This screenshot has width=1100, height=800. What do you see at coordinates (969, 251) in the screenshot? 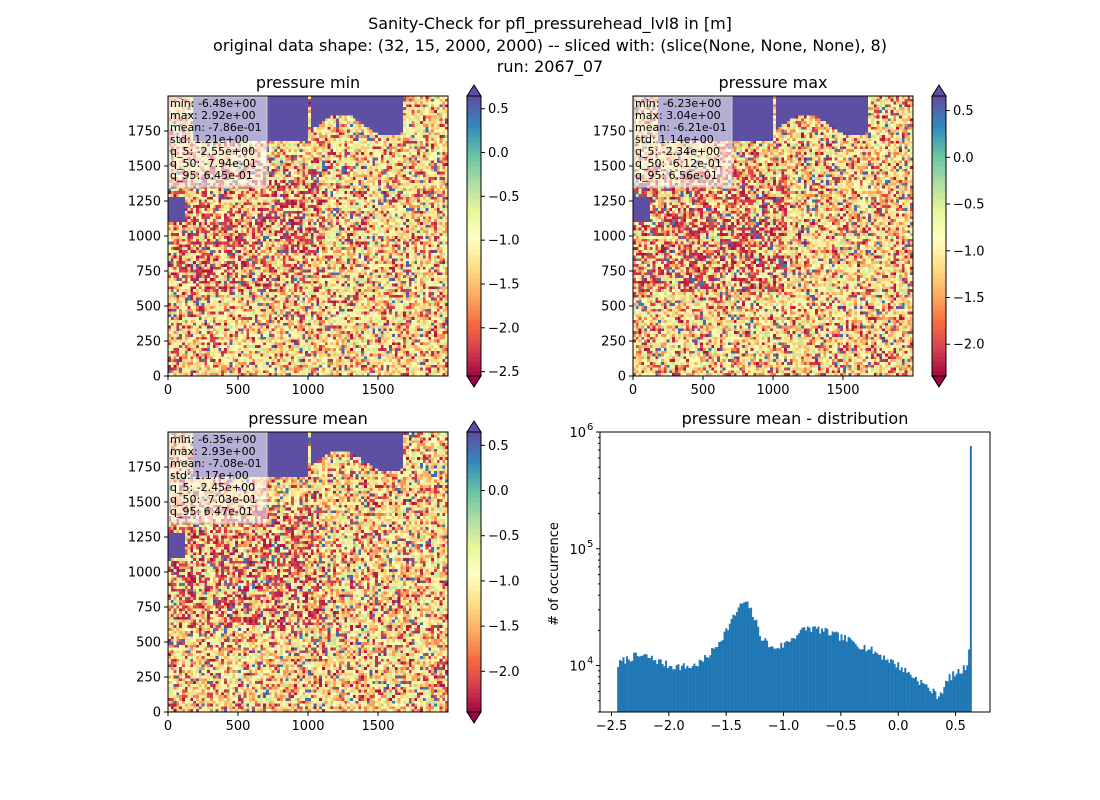
I see `colorbar-tick-label: −1.0` at bounding box center [969, 251].